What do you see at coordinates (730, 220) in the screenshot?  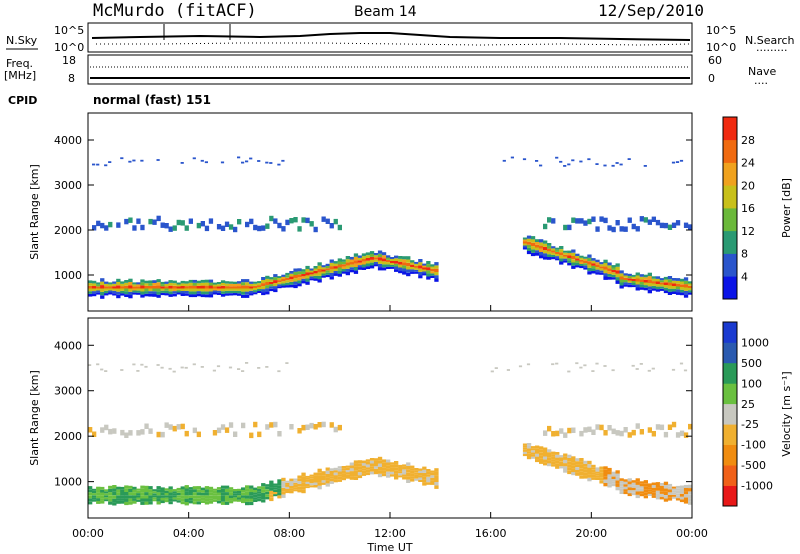 I see `power-colorbar-segment` at bounding box center [730, 220].